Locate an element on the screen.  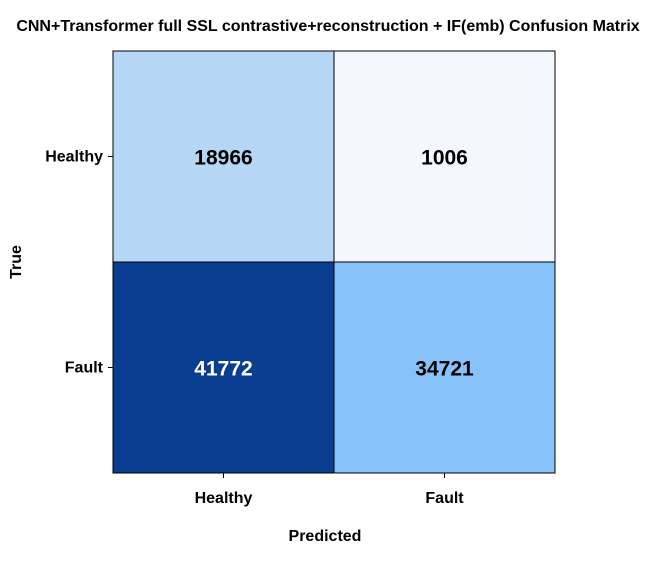
cell-value-fault-healthy: 41772 is located at coordinates (223, 369).